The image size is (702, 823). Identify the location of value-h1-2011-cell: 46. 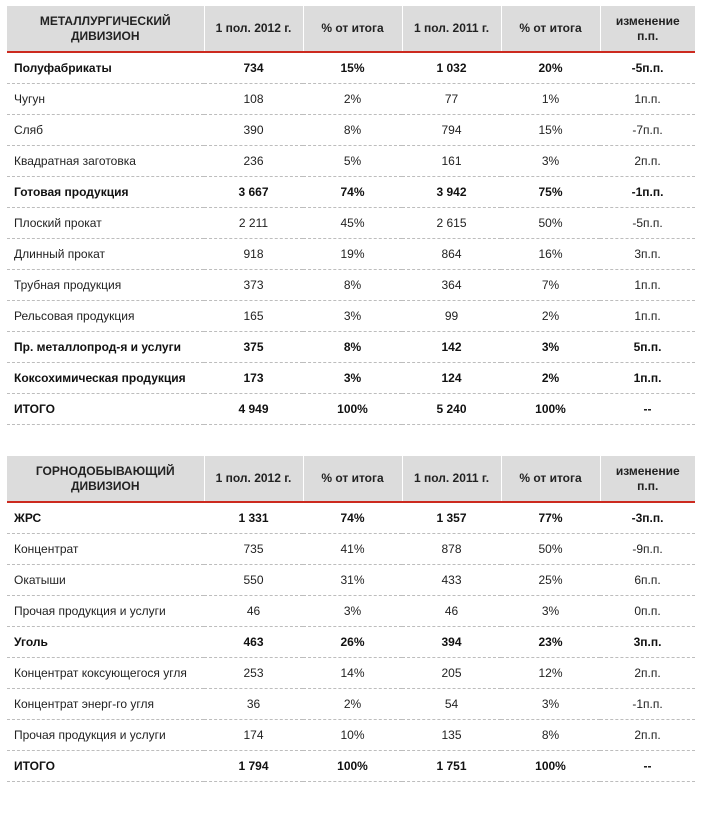
(451, 611).